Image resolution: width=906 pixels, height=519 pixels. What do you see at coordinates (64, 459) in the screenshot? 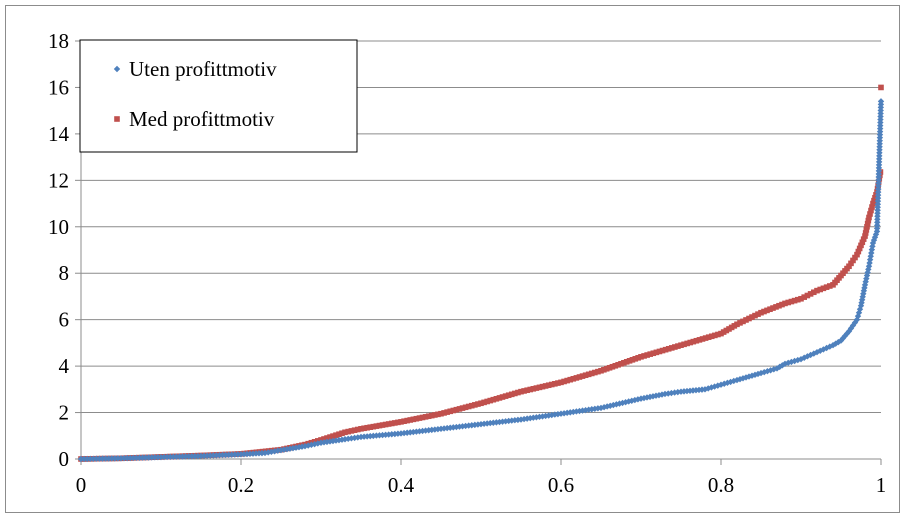
I see `y-tick-label: 0` at bounding box center [64, 459].